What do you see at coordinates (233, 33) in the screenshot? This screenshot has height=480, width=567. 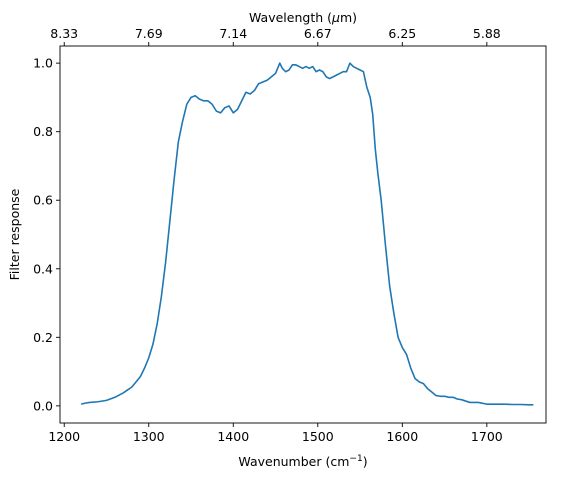 I see `secondary-x-tick-label: 7.14` at bounding box center [233, 33].